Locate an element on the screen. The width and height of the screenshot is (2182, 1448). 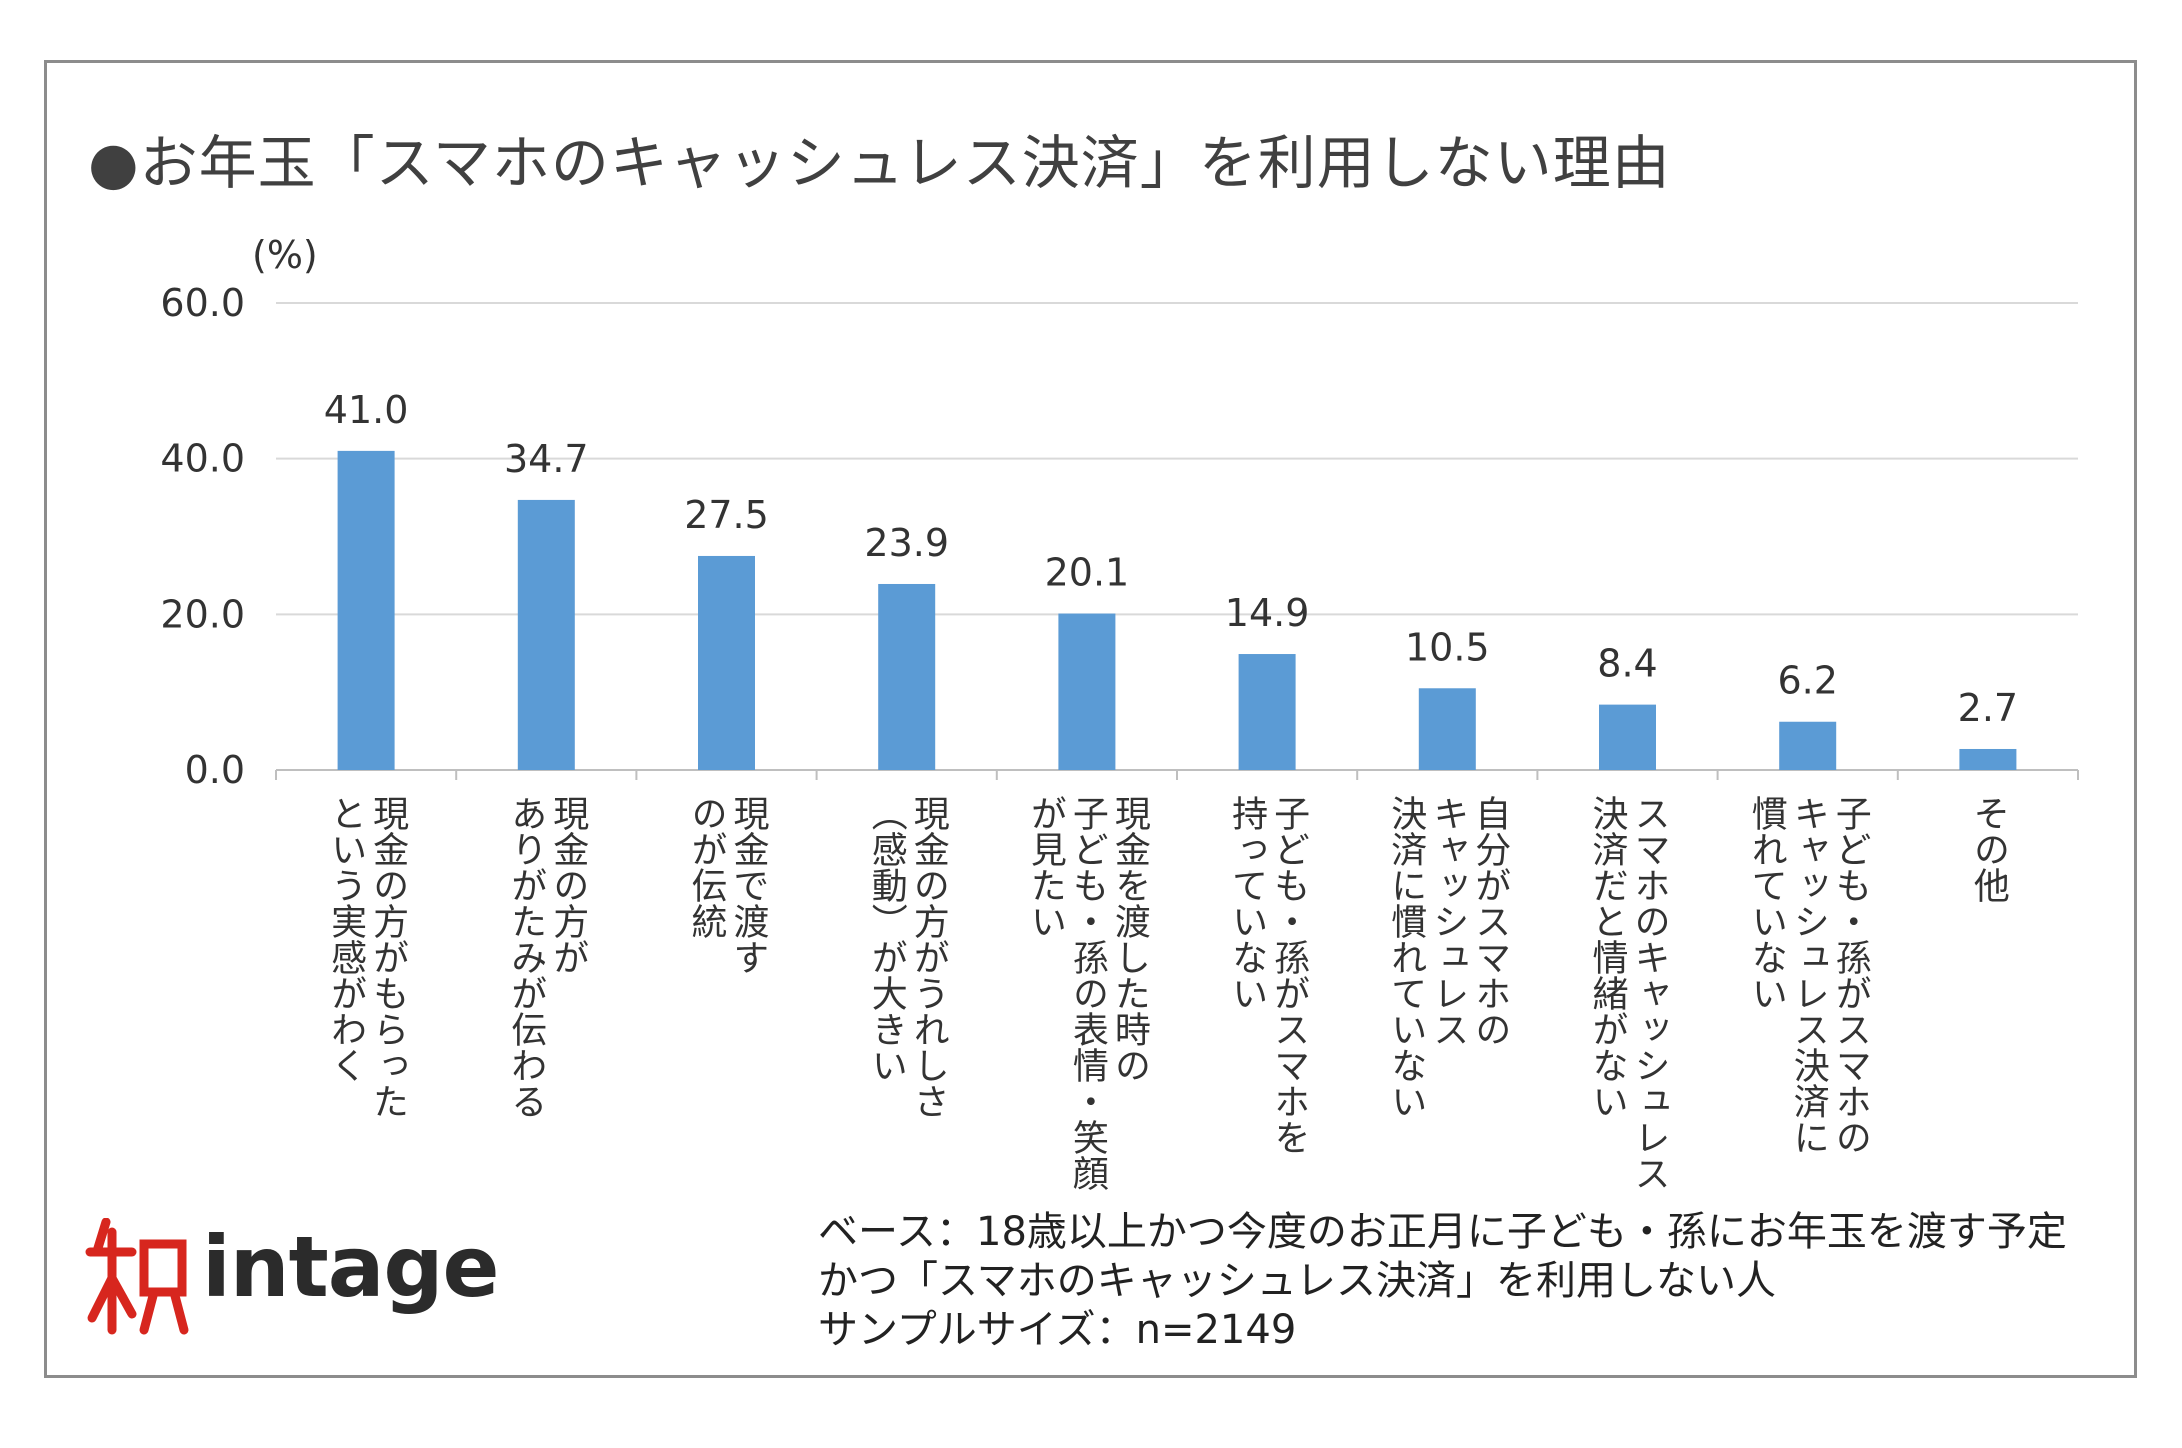
intage-logo: intage is located at coordinates (294, 1277).